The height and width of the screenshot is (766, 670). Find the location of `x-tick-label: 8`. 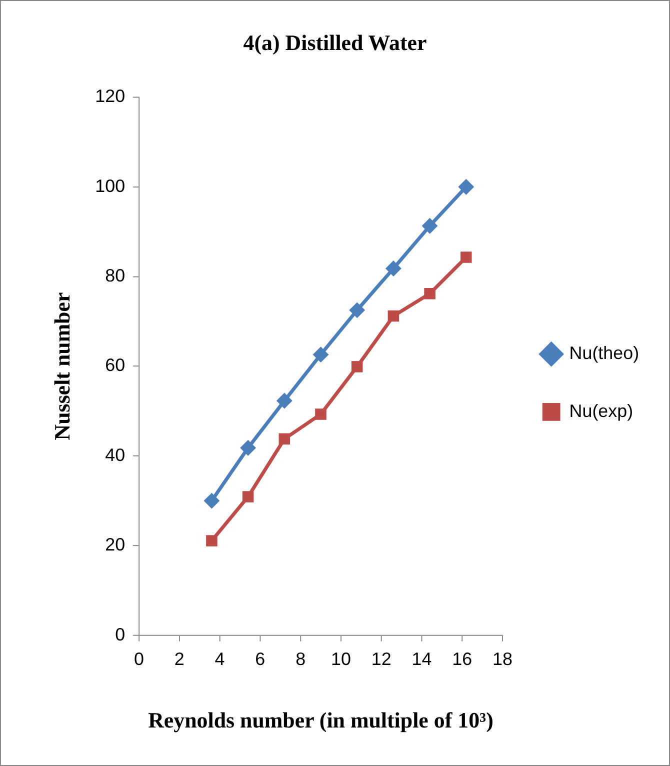

x-tick-label: 8 is located at coordinates (301, 659).